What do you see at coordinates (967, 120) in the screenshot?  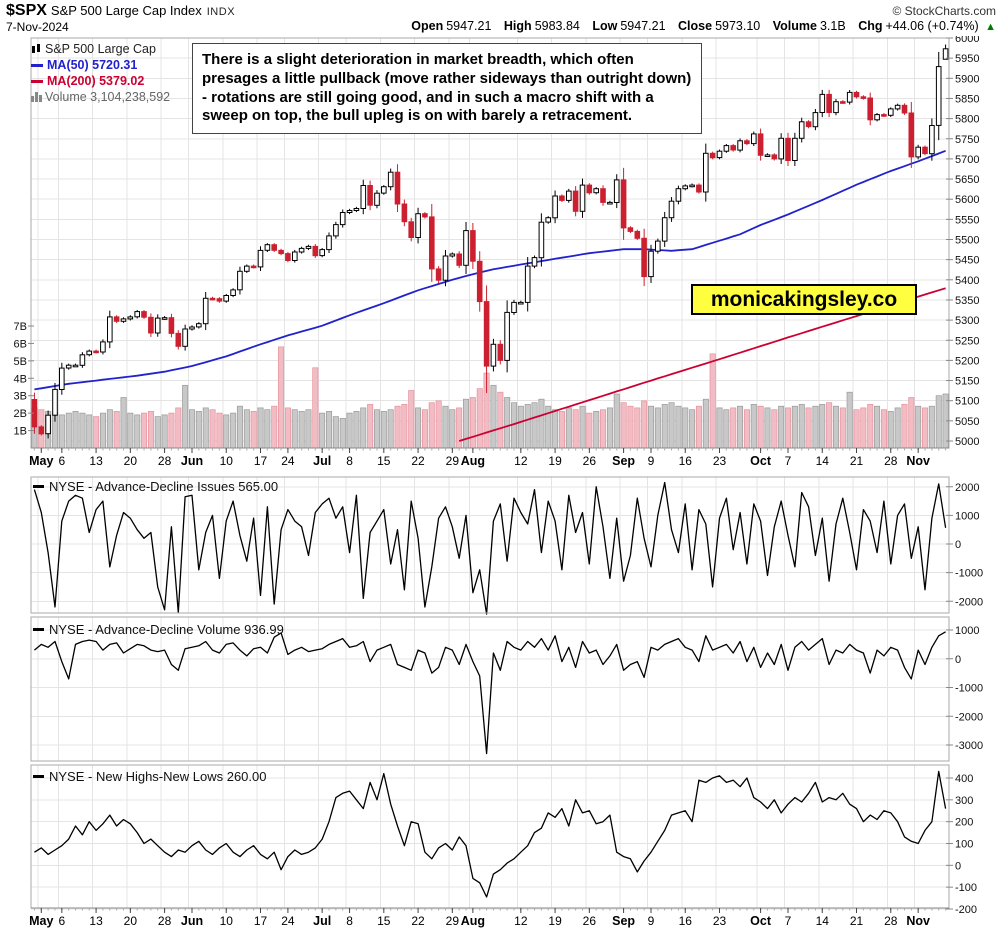 I see `svg-text: 5800` at bounding box center [967, 120].